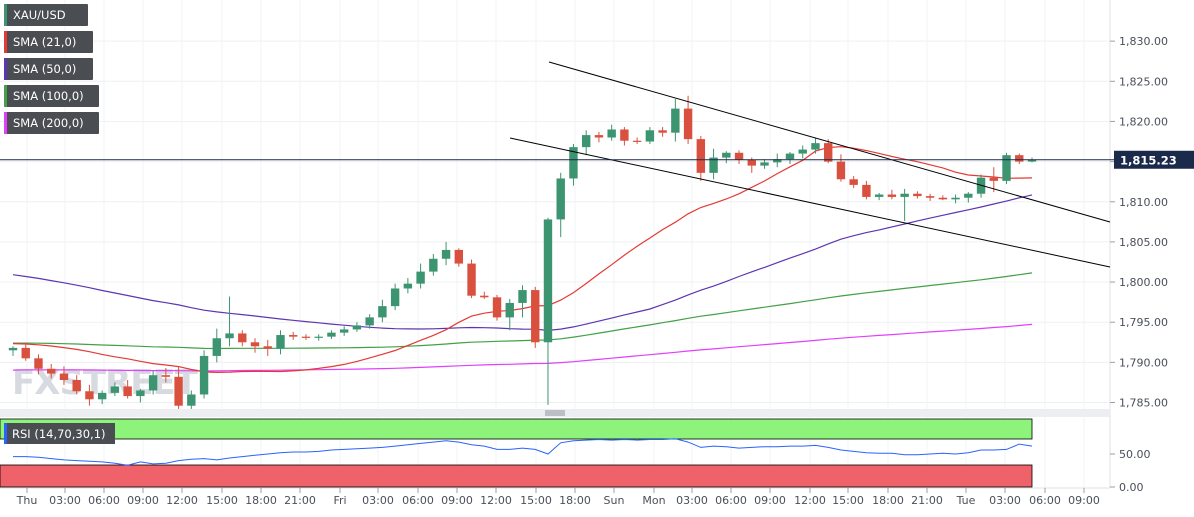 This screenshot has width=1194, height=517. I want to click on rsi-pane: 0.00 50.00 RSI (14,70,30,1), so click(575, 456).